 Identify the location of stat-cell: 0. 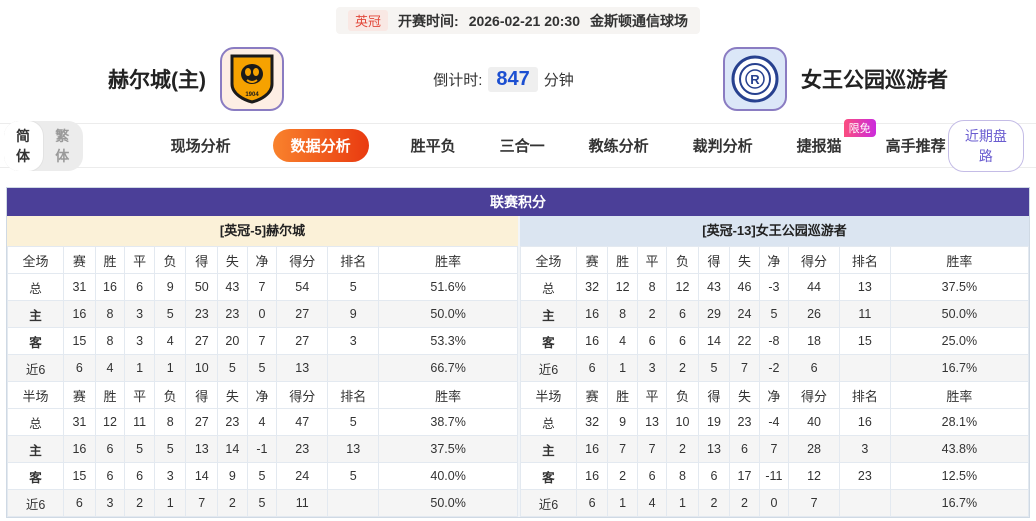
(262, 314).